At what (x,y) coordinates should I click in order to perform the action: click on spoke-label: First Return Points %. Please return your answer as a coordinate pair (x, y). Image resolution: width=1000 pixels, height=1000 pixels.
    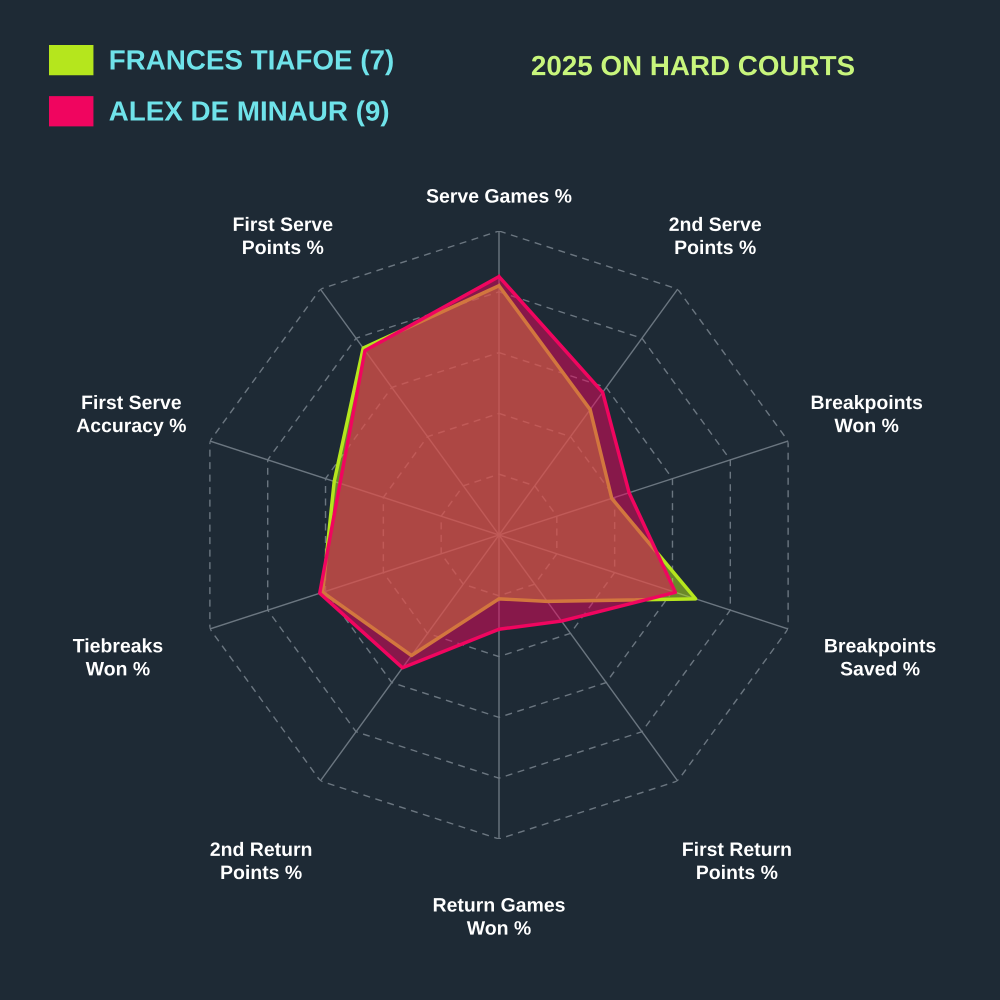
    Looking at the image, I should click on (737, 861).